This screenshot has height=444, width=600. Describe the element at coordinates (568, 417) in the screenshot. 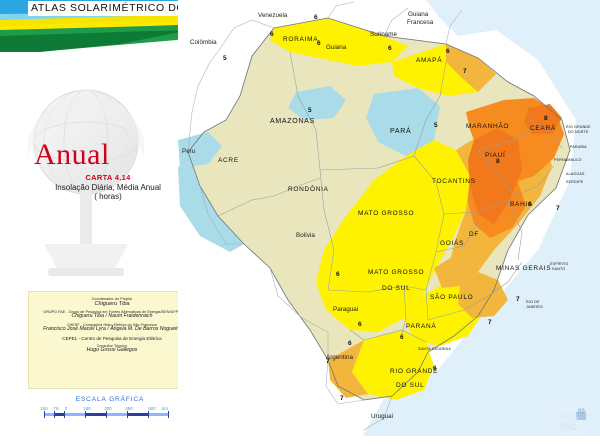

I see `svg-text: PÁG` at that location.